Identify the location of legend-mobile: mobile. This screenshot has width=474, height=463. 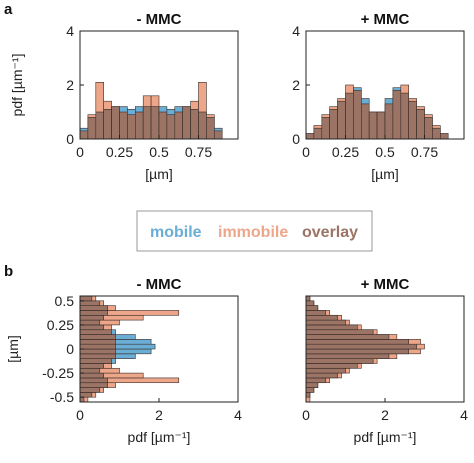
(176, 232).